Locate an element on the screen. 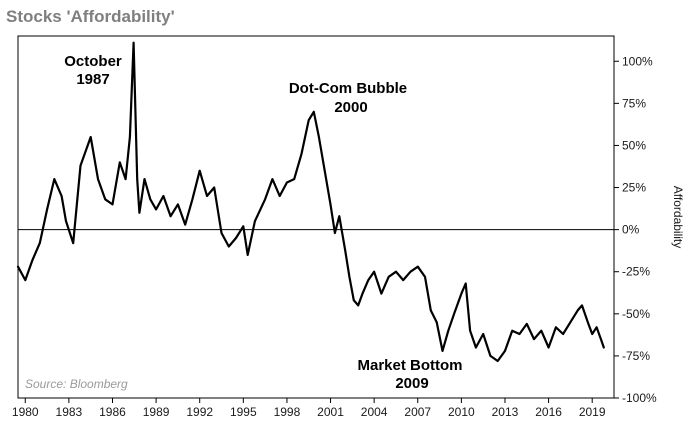  y-tick-label: -75% is located at coordinates (636, 356).